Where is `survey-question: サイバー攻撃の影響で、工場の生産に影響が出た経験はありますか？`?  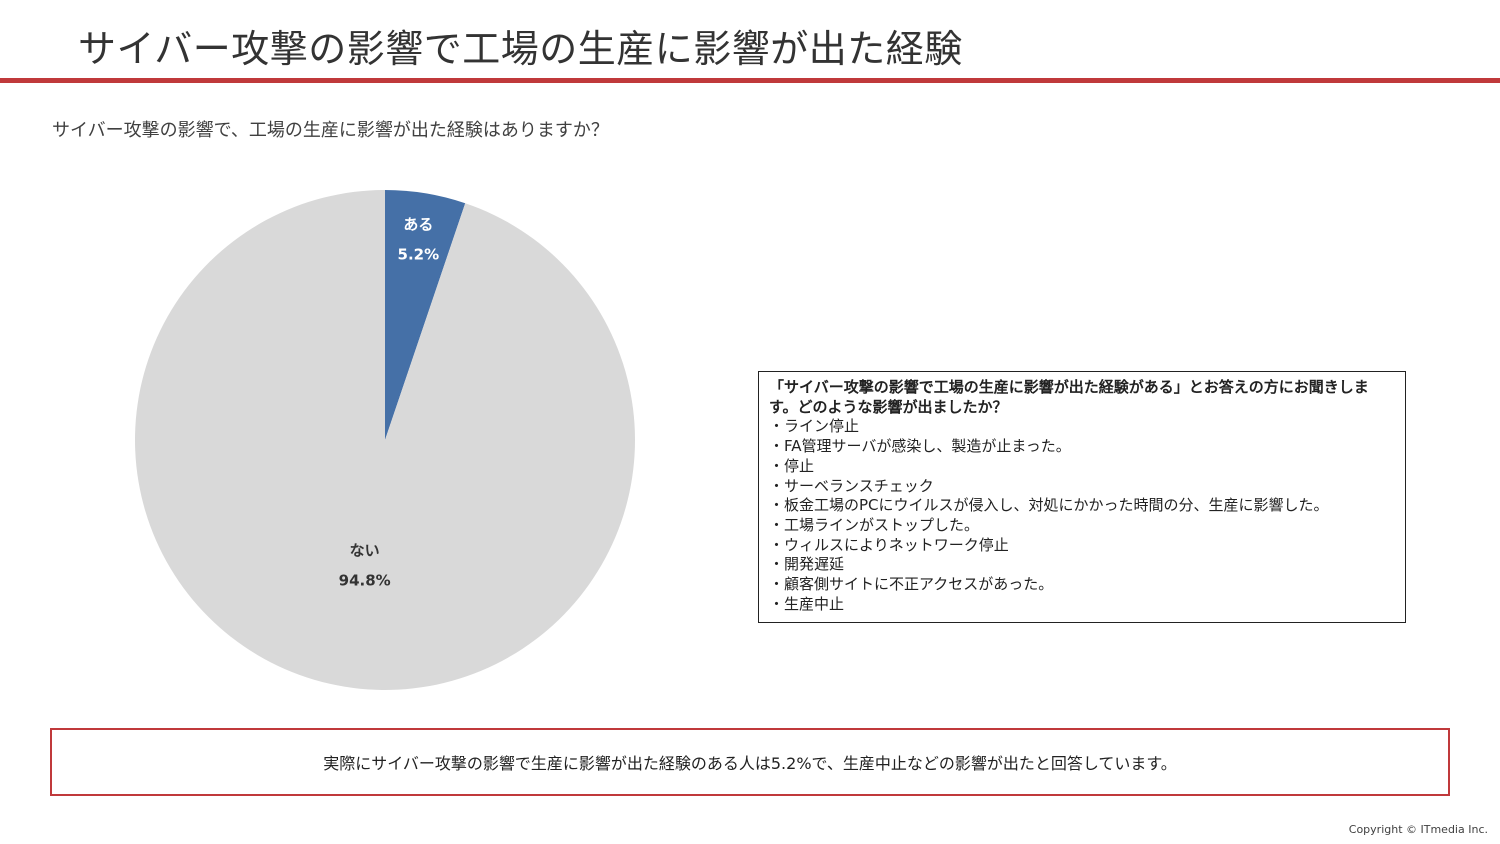 survey-question: サイバー攻撃の影響で、工場の生産に影響が出た経験はありますか？ is located at coordinates (330, 130).